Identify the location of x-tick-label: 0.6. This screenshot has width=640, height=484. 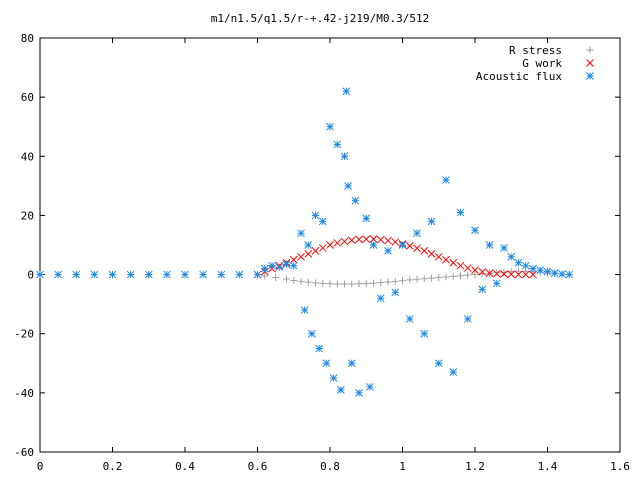
(258, 466).